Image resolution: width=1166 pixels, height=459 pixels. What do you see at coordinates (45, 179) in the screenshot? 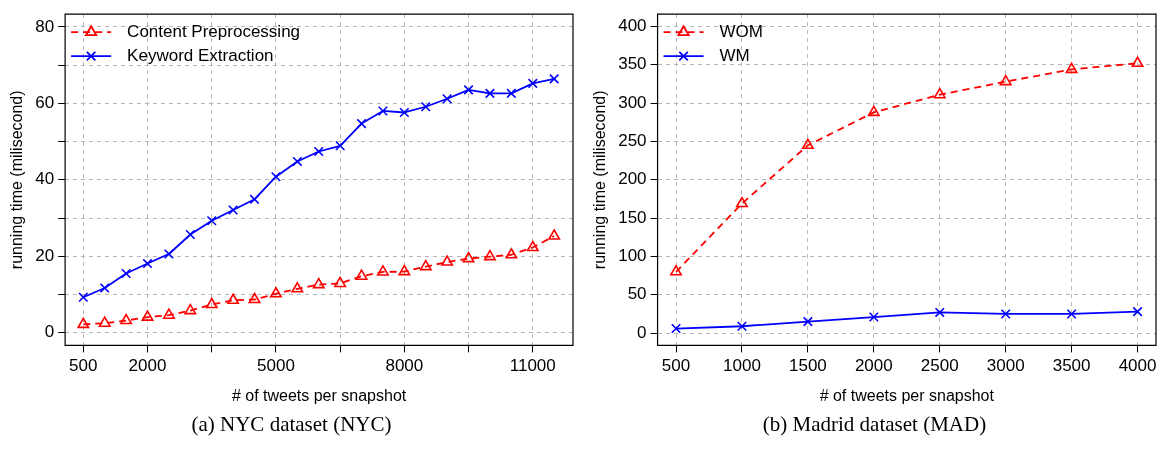
I see `y-tick-label: 40` at bounding box center [45, 179].